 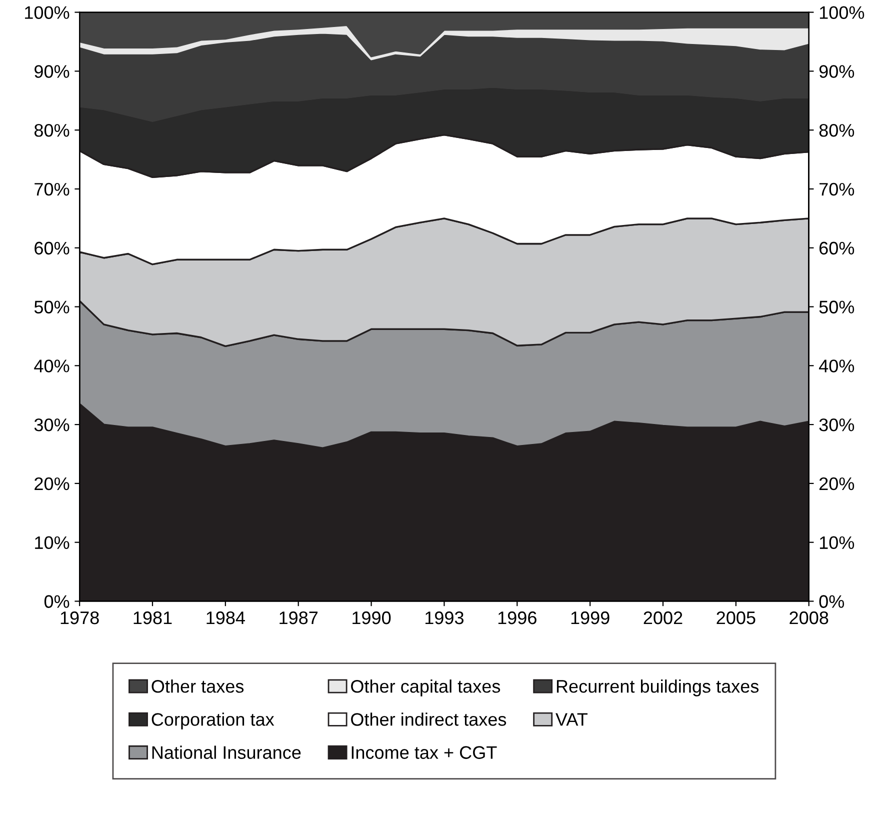 I want to click on legend-label: Corporation tax, so click(x=213, y=721).